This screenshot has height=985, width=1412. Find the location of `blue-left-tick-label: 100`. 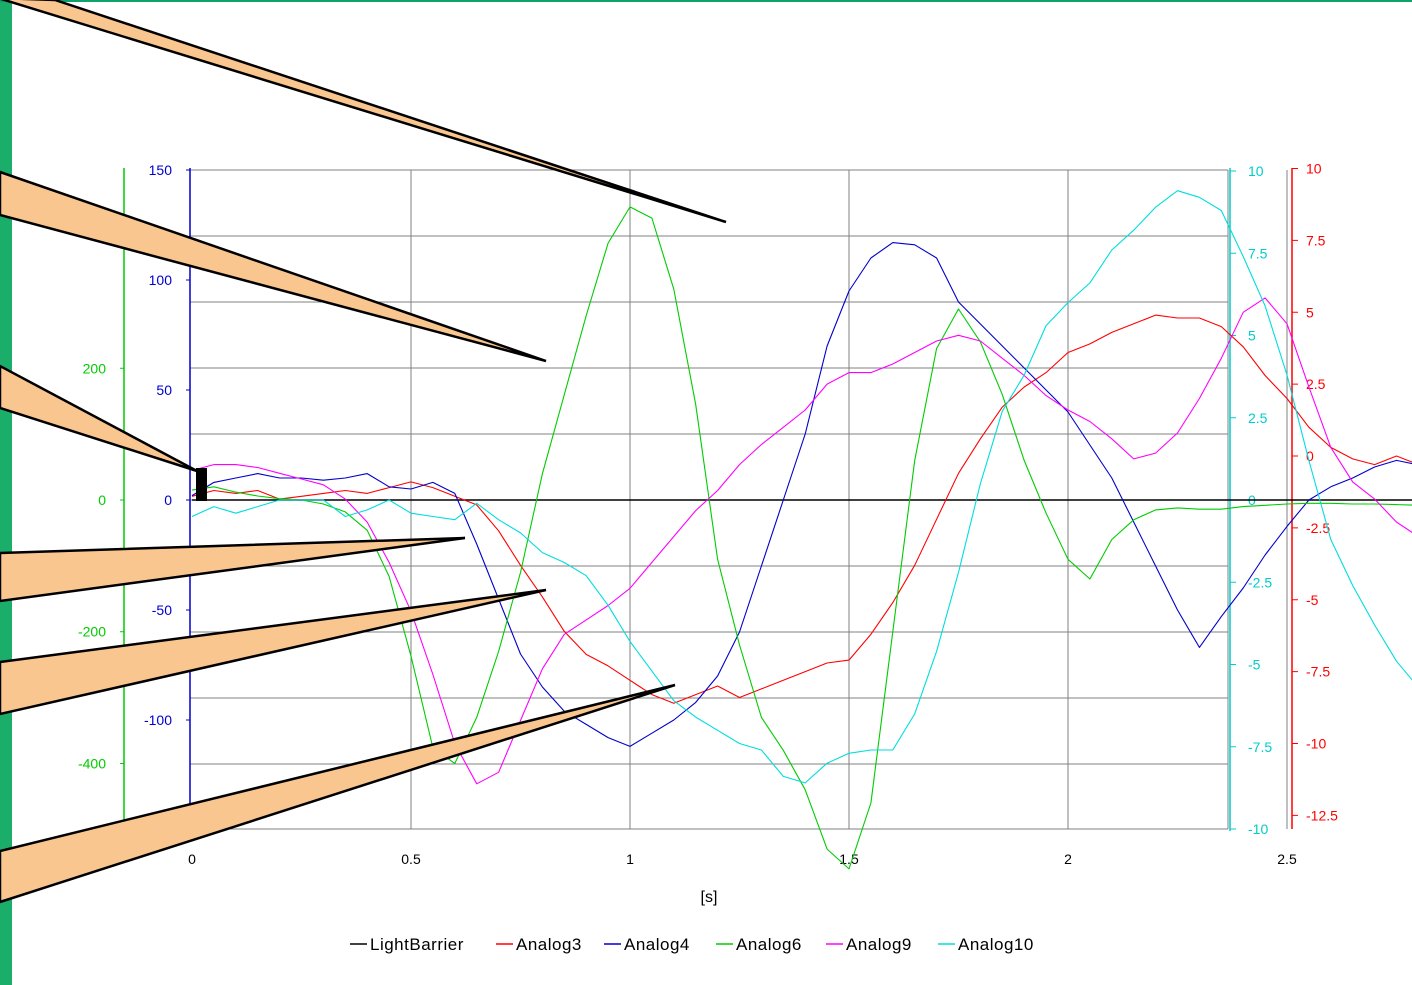

blue-left-tick-label: 100 is located at coordinates (161, 280).